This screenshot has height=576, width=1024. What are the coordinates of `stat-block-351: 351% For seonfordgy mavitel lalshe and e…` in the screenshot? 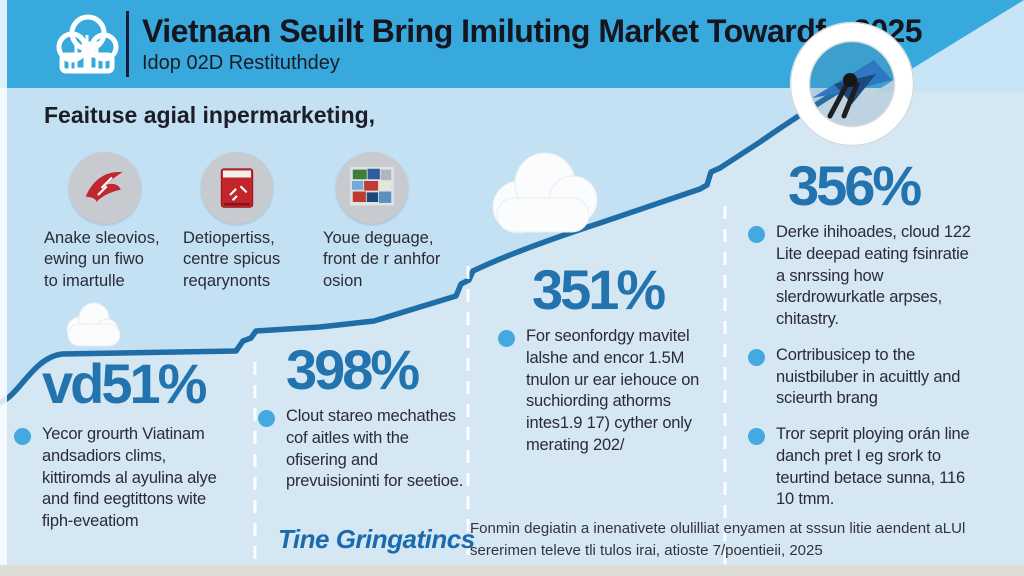 It's located at (611, 366).